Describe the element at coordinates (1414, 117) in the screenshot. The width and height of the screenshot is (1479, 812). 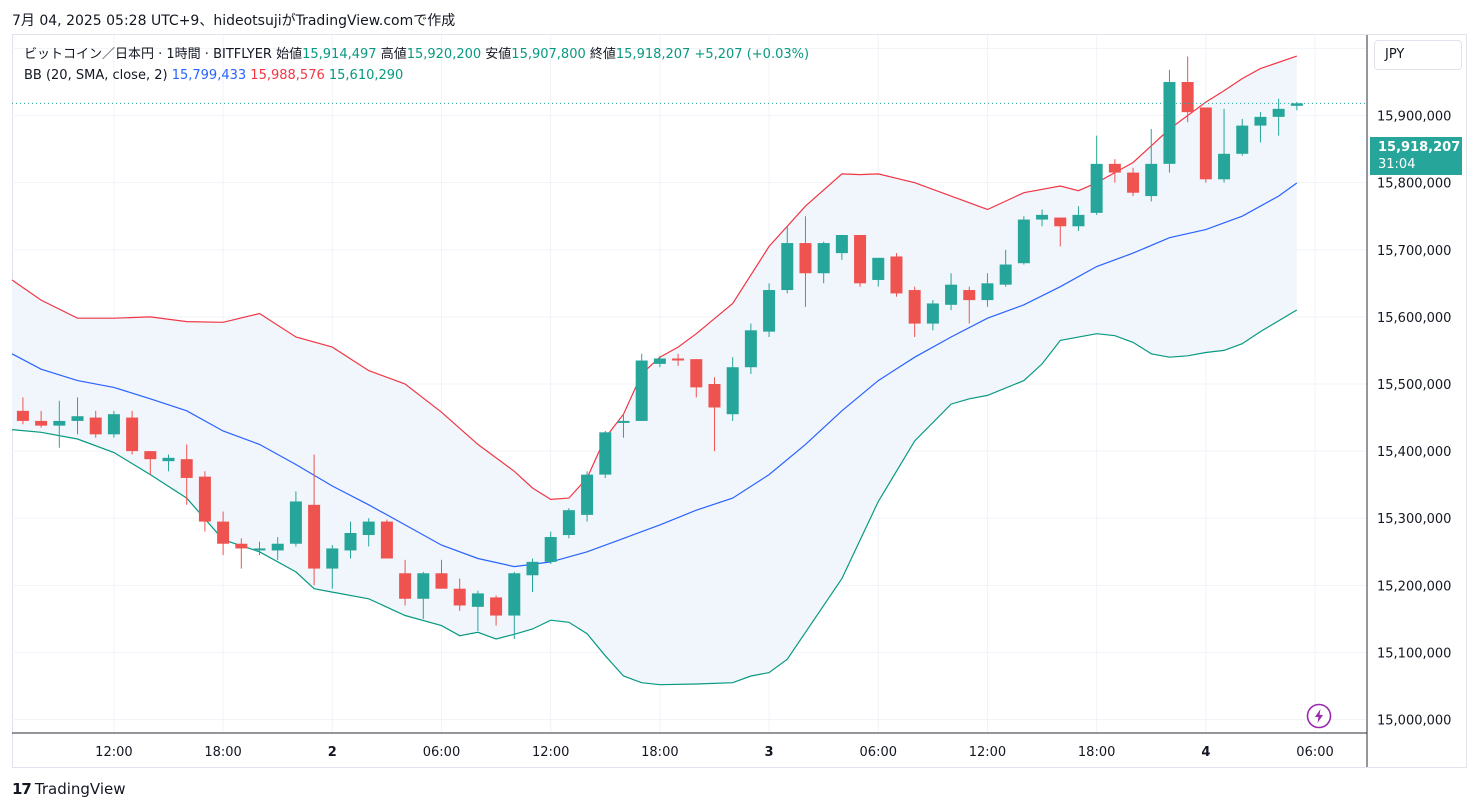
I see `y-tick-label: 15,900,000` at that location.